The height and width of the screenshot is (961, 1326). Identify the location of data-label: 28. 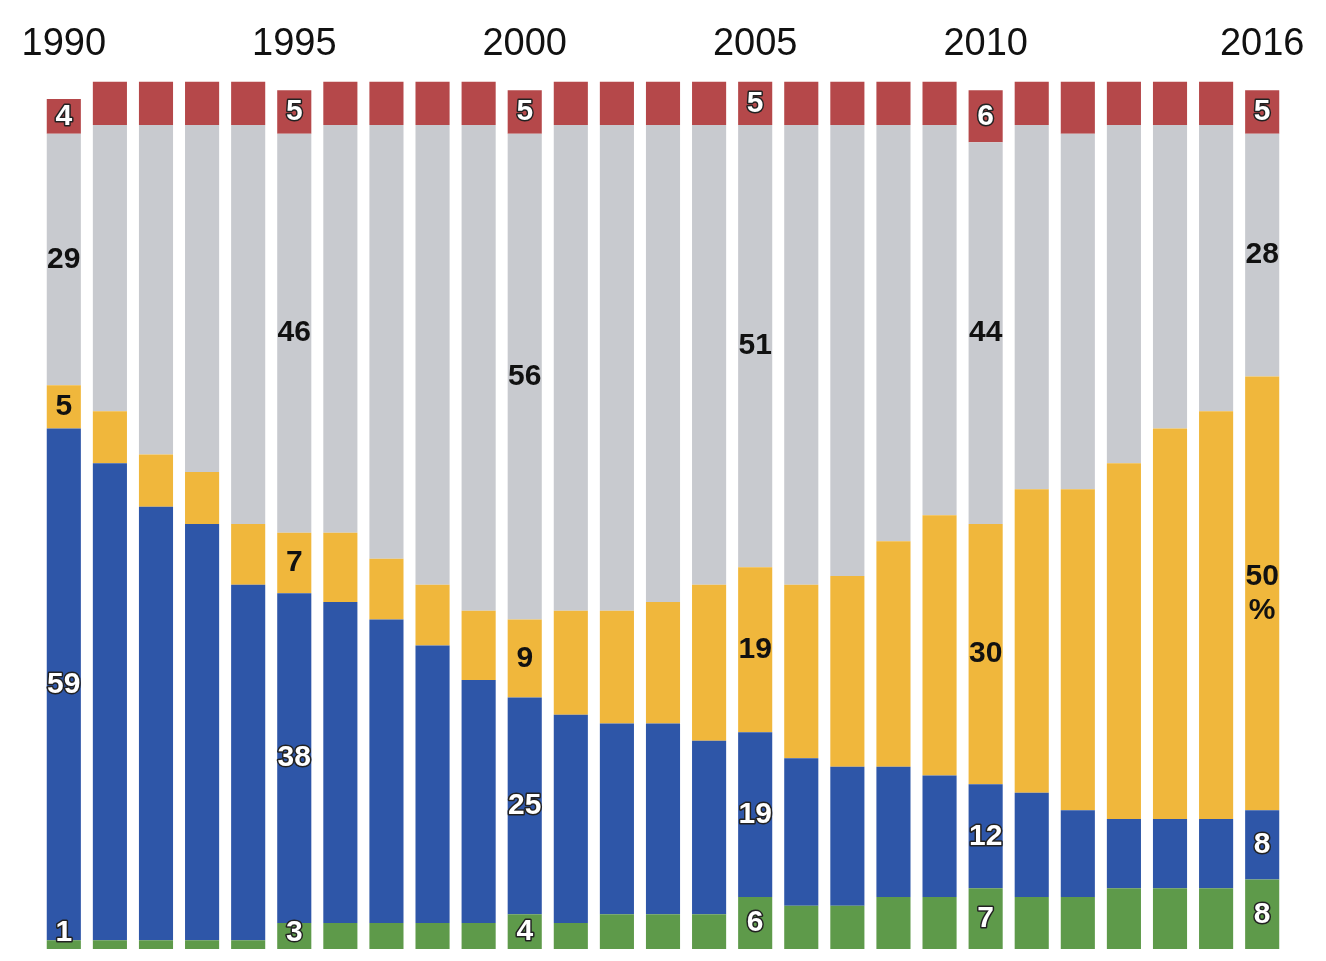
(1262, 253).